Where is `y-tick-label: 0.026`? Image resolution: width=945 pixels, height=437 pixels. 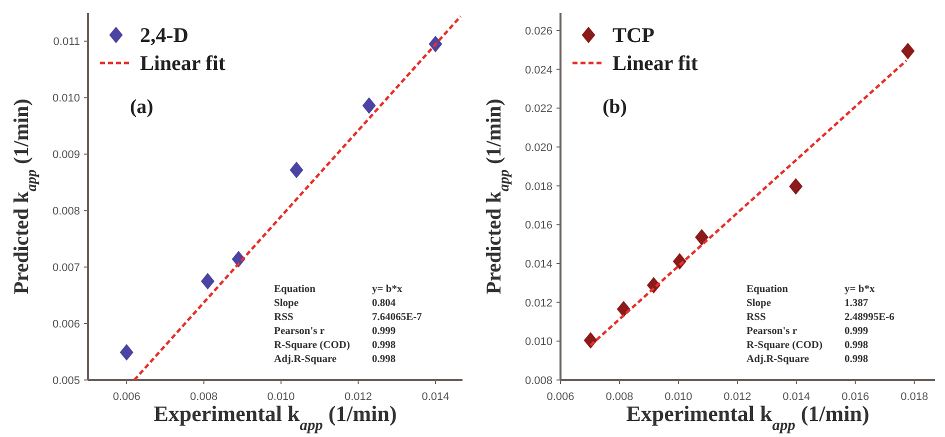 y-tick-label: 0.026 is located at coordinates (538, 31).